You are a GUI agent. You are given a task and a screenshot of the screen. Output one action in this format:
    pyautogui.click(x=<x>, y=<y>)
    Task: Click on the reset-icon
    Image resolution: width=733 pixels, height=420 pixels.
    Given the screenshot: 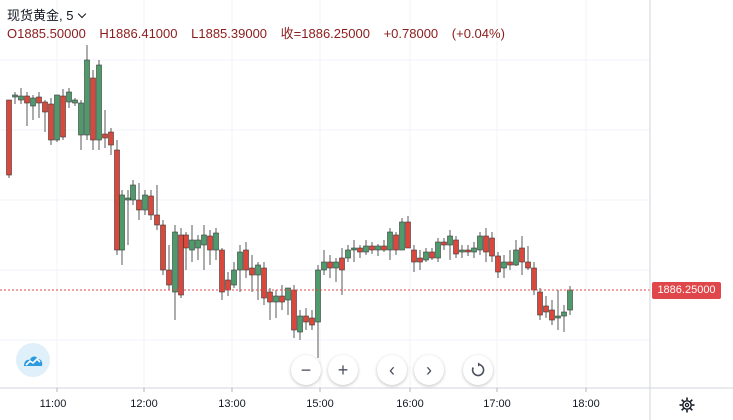 What is the action you would take?
    pyautogui.click(x=478, y=369)
    